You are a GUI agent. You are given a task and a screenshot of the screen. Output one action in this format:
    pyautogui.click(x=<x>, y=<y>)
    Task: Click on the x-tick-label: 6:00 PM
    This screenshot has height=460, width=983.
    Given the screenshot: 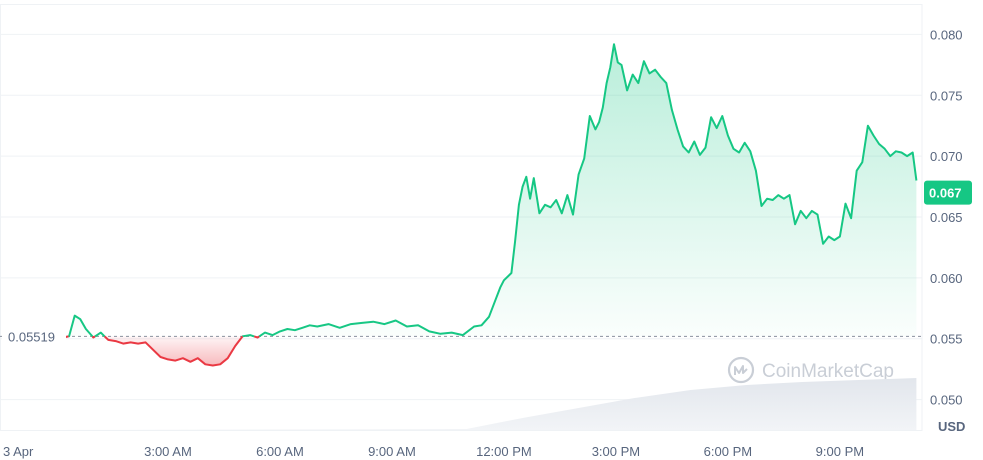 What is the action you would take?
    pyautogui.click(x=728, y=451)
    